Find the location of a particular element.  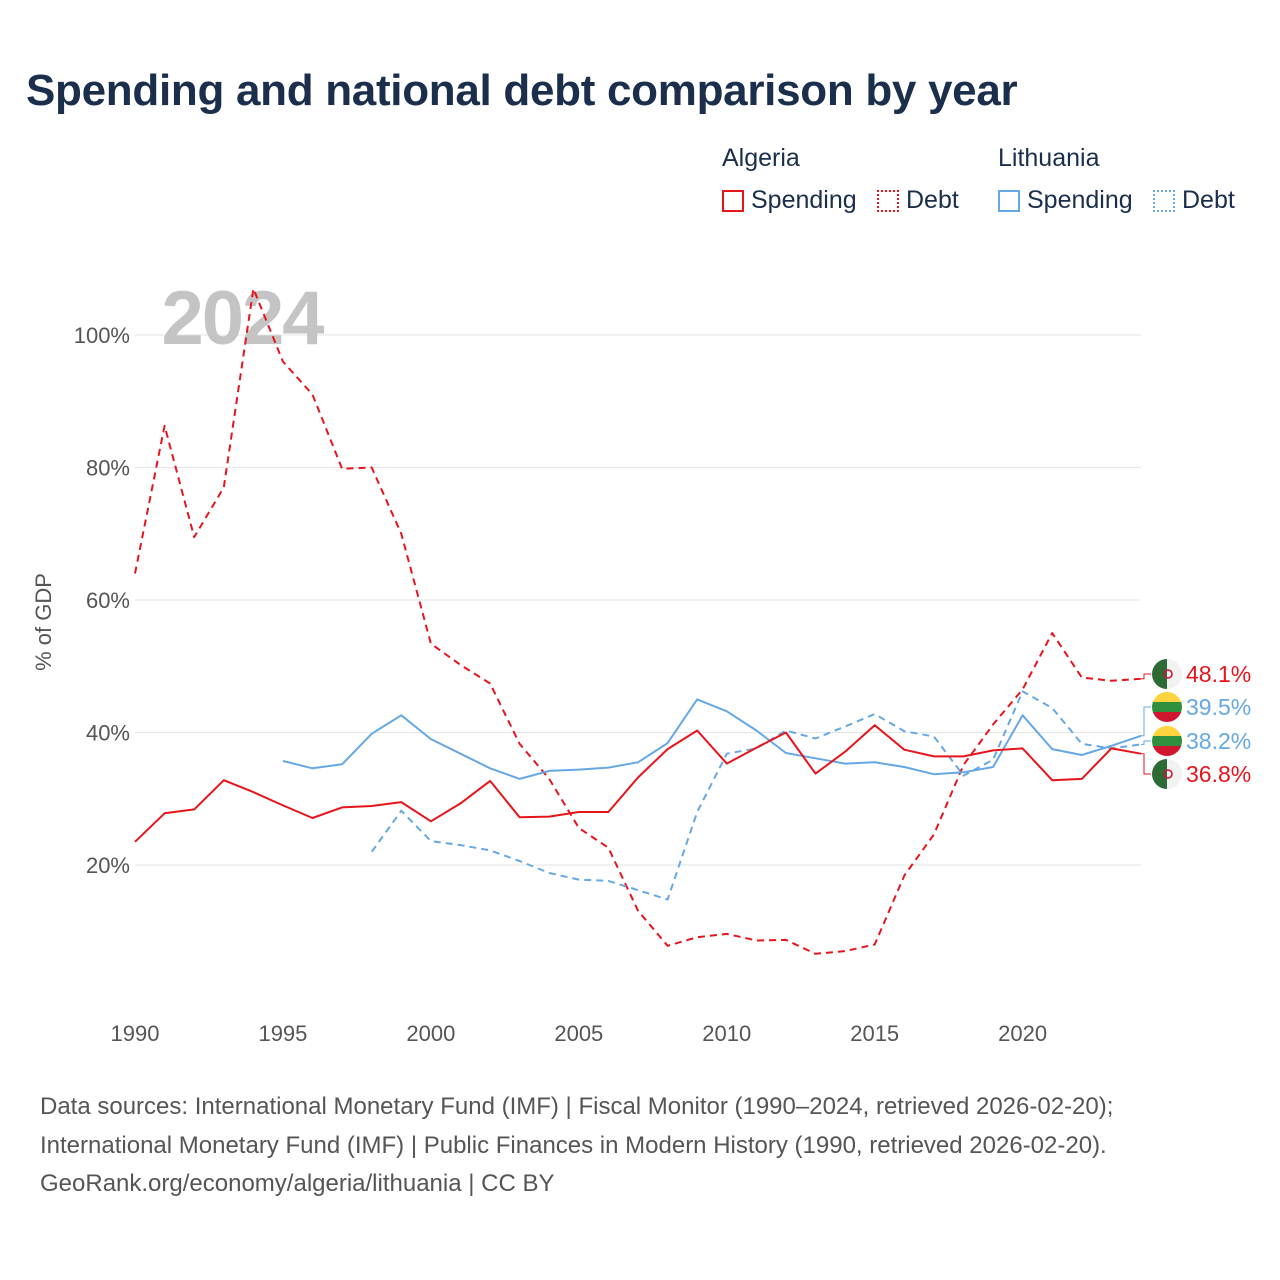

y-axis-ticks: 20% 40% 60% 80% 100% is located at coordinates (102, 600).